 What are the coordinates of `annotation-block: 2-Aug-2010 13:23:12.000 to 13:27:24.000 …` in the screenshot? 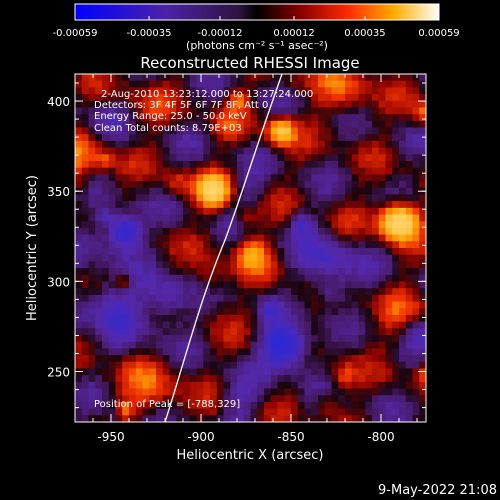 It's located at (203, 111).